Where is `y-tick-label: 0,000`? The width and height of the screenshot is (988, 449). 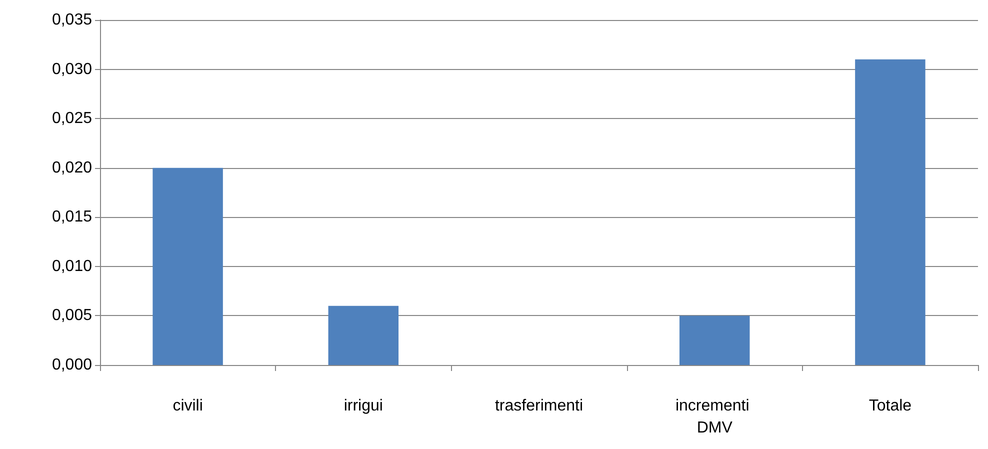 y-tick-label: 0,000 is located at coordinates (72, 365).